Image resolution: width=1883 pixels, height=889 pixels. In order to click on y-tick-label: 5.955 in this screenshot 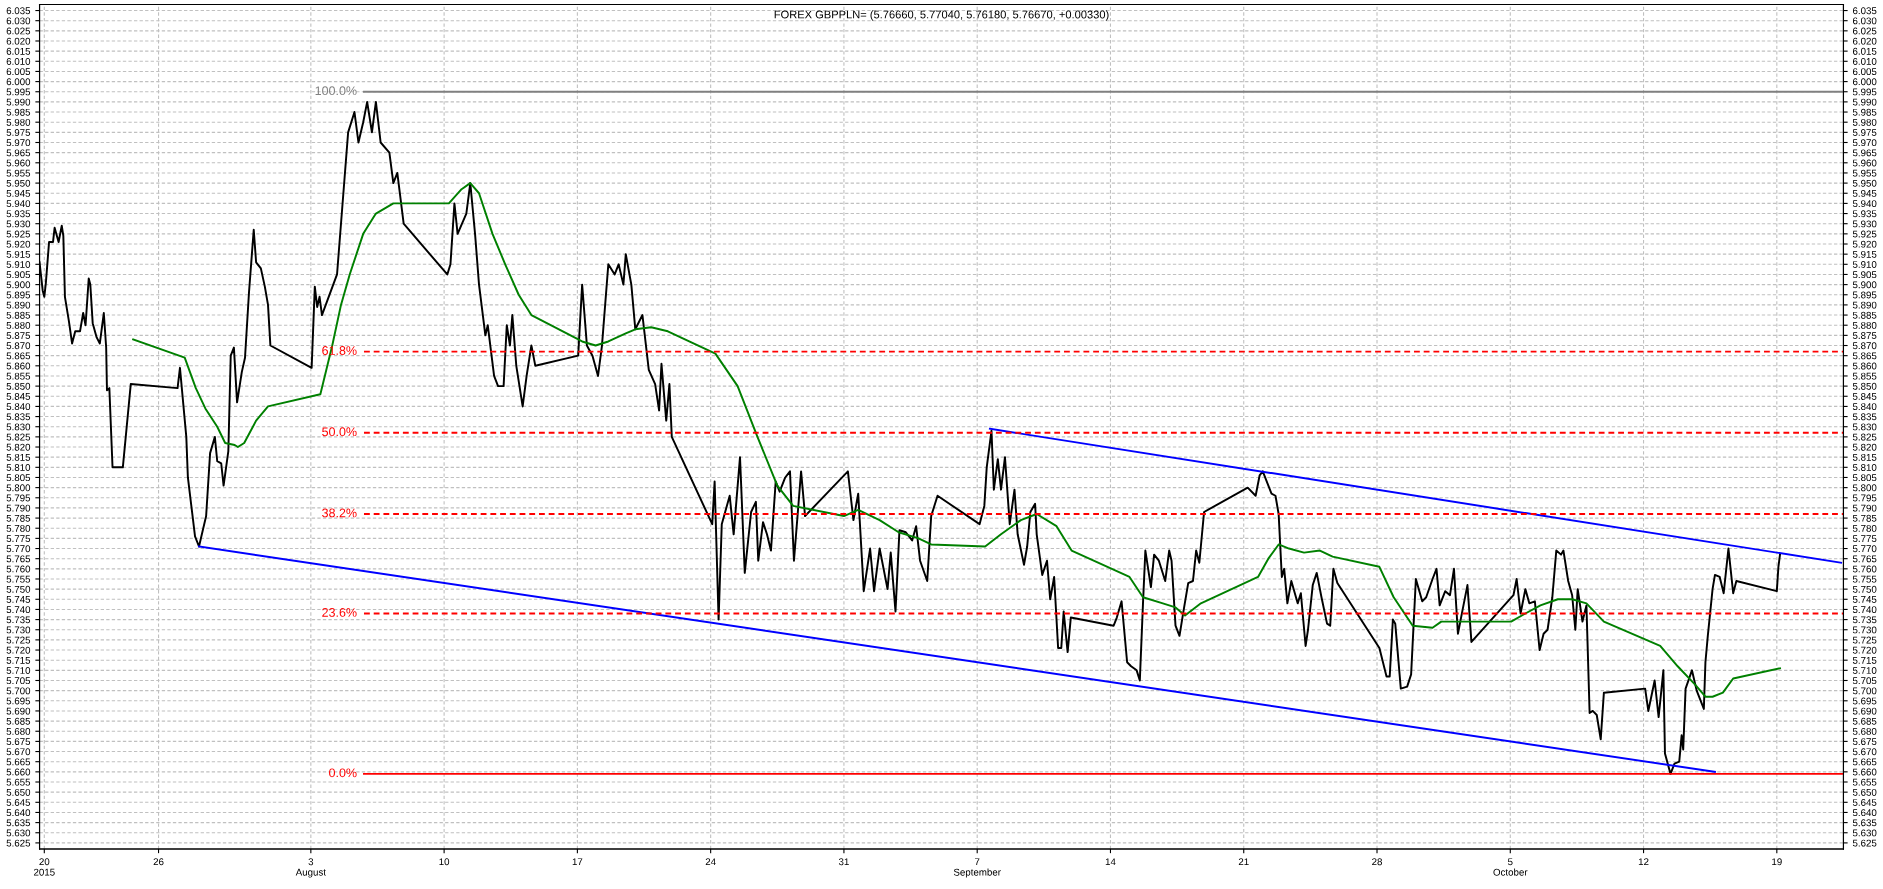, I will do `click(18, 173)`.